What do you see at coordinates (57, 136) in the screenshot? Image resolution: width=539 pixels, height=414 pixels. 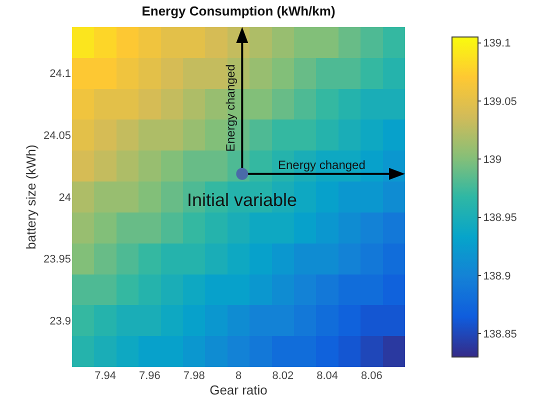 I see `y-tick-label: 24.05` at bounding box center [57, 136].